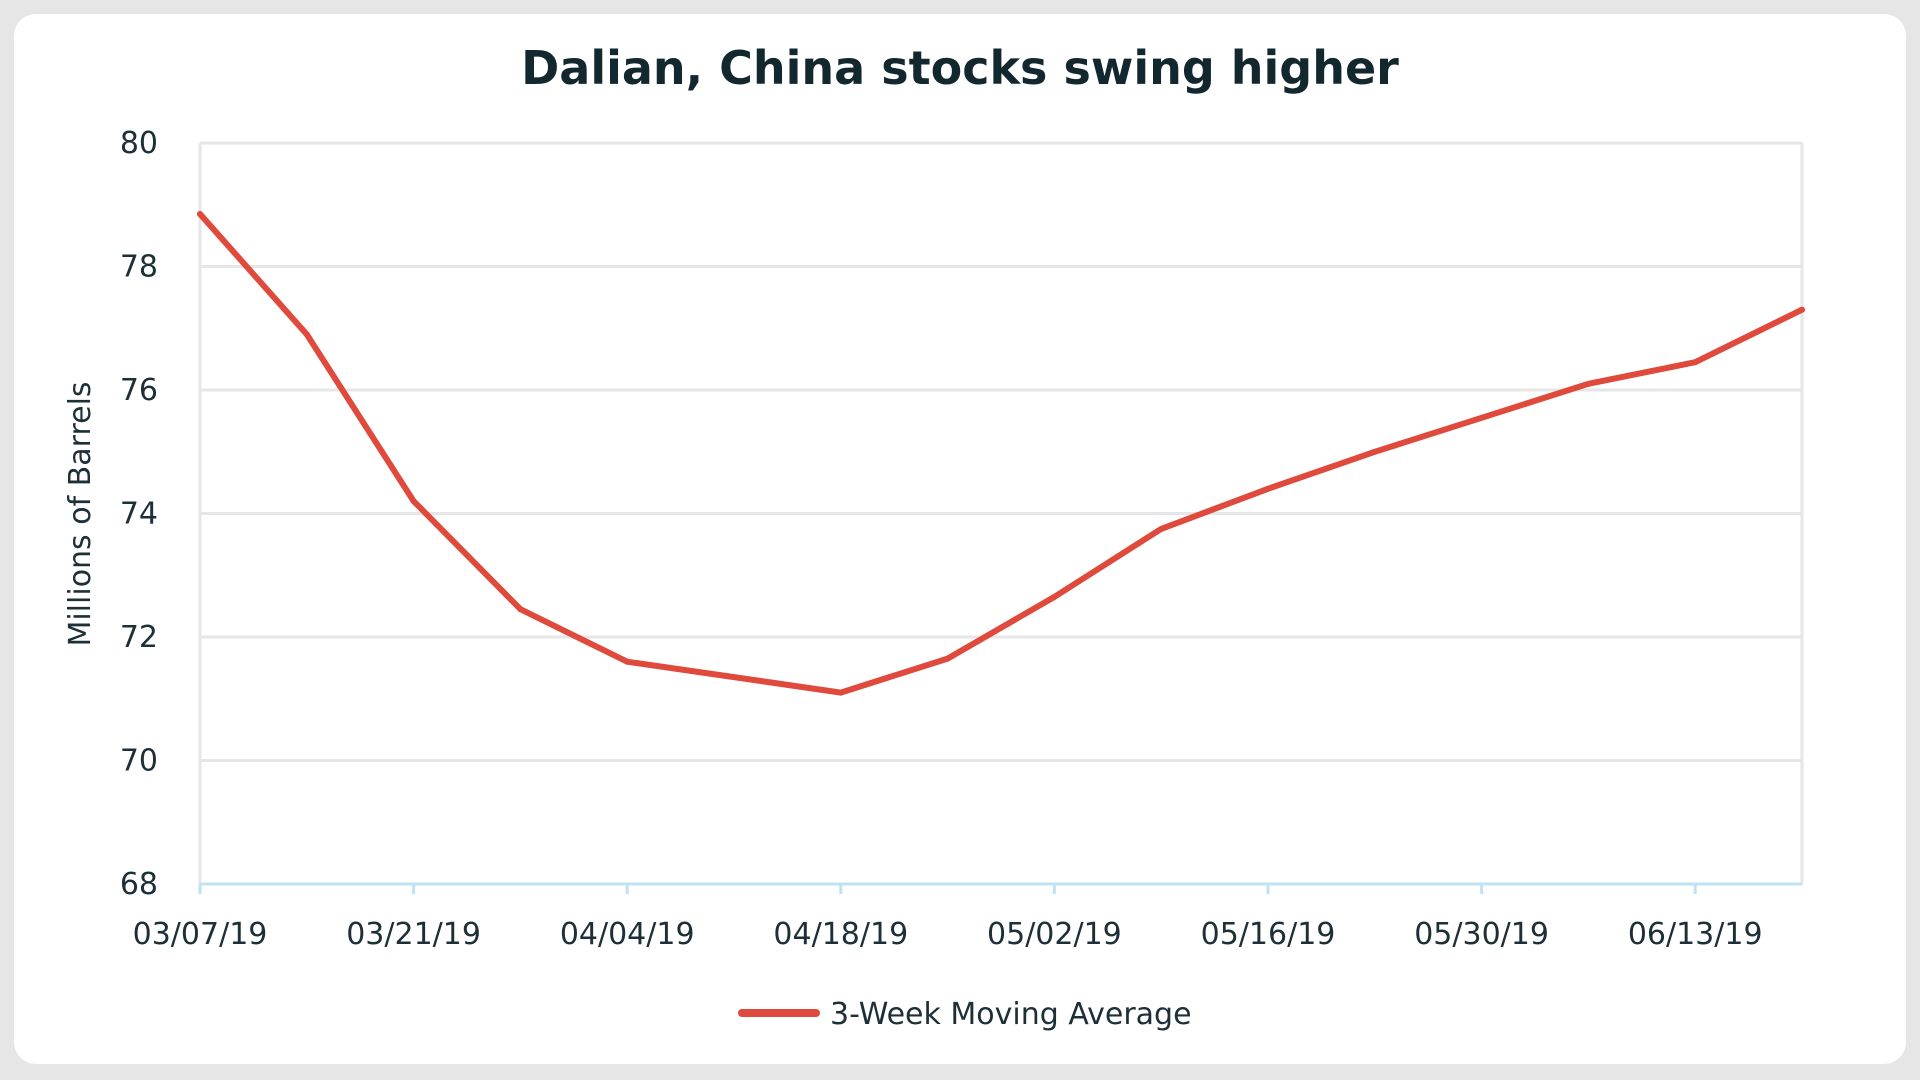 The height and width of the screenshot is (1080, 1920). Describe the element at coordinates (1054, 934) in the screenshot. I see `x-tick-label: 05/02/19` at that location.